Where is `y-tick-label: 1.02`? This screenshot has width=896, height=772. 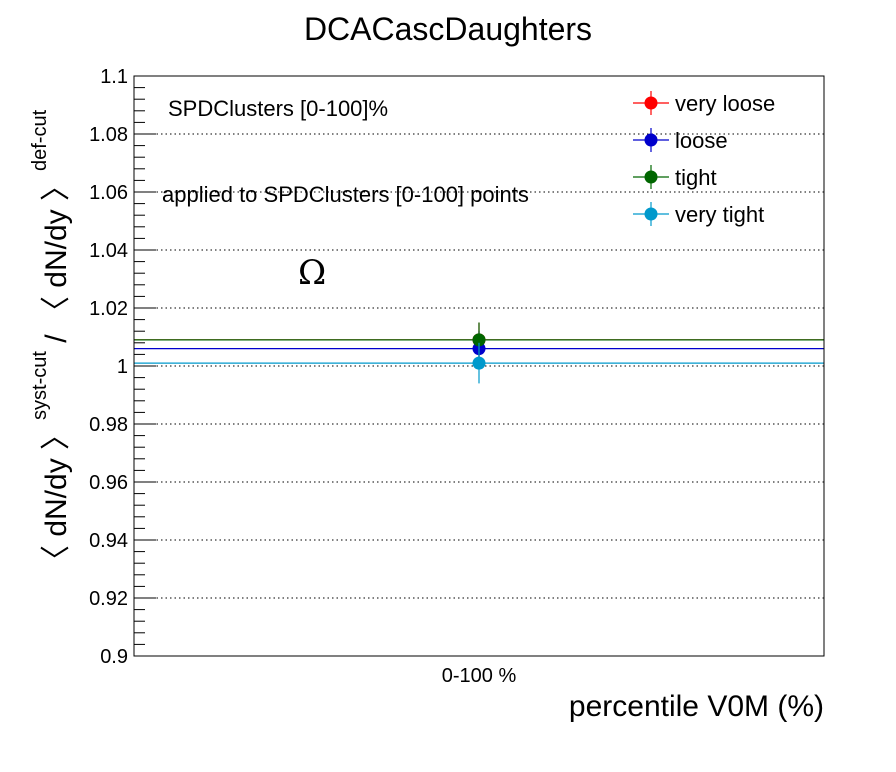
y-tick-label: 1.02 is located at coordinates (108, 309).